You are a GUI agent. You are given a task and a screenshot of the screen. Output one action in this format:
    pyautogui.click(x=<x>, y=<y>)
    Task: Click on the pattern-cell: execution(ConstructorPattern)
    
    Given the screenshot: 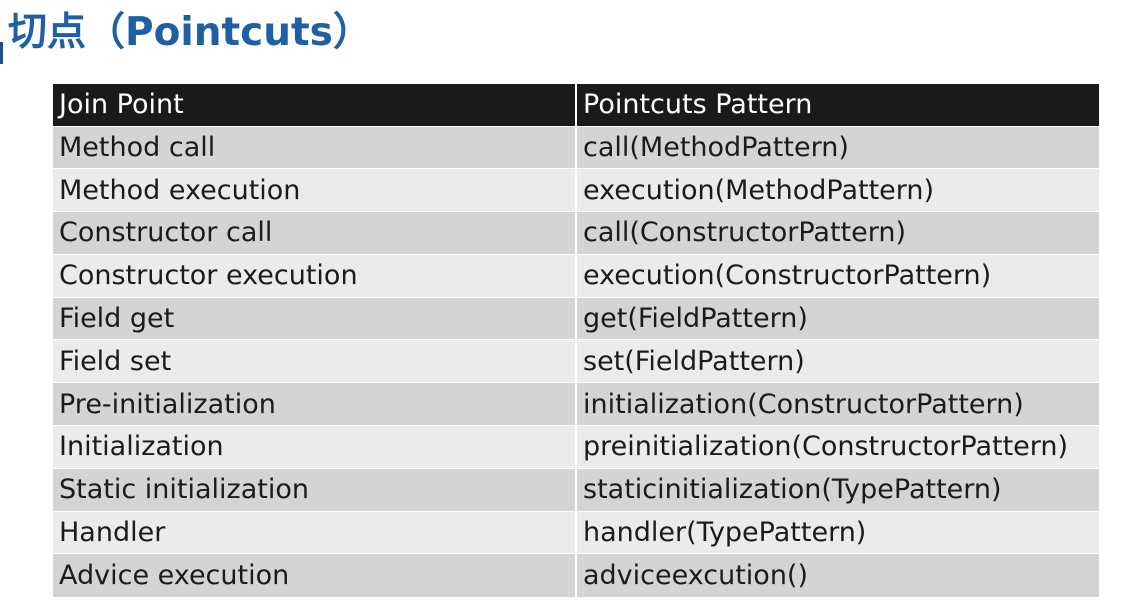 What is the action you would take?
    pyautogui.click(x=837, y=276)
    